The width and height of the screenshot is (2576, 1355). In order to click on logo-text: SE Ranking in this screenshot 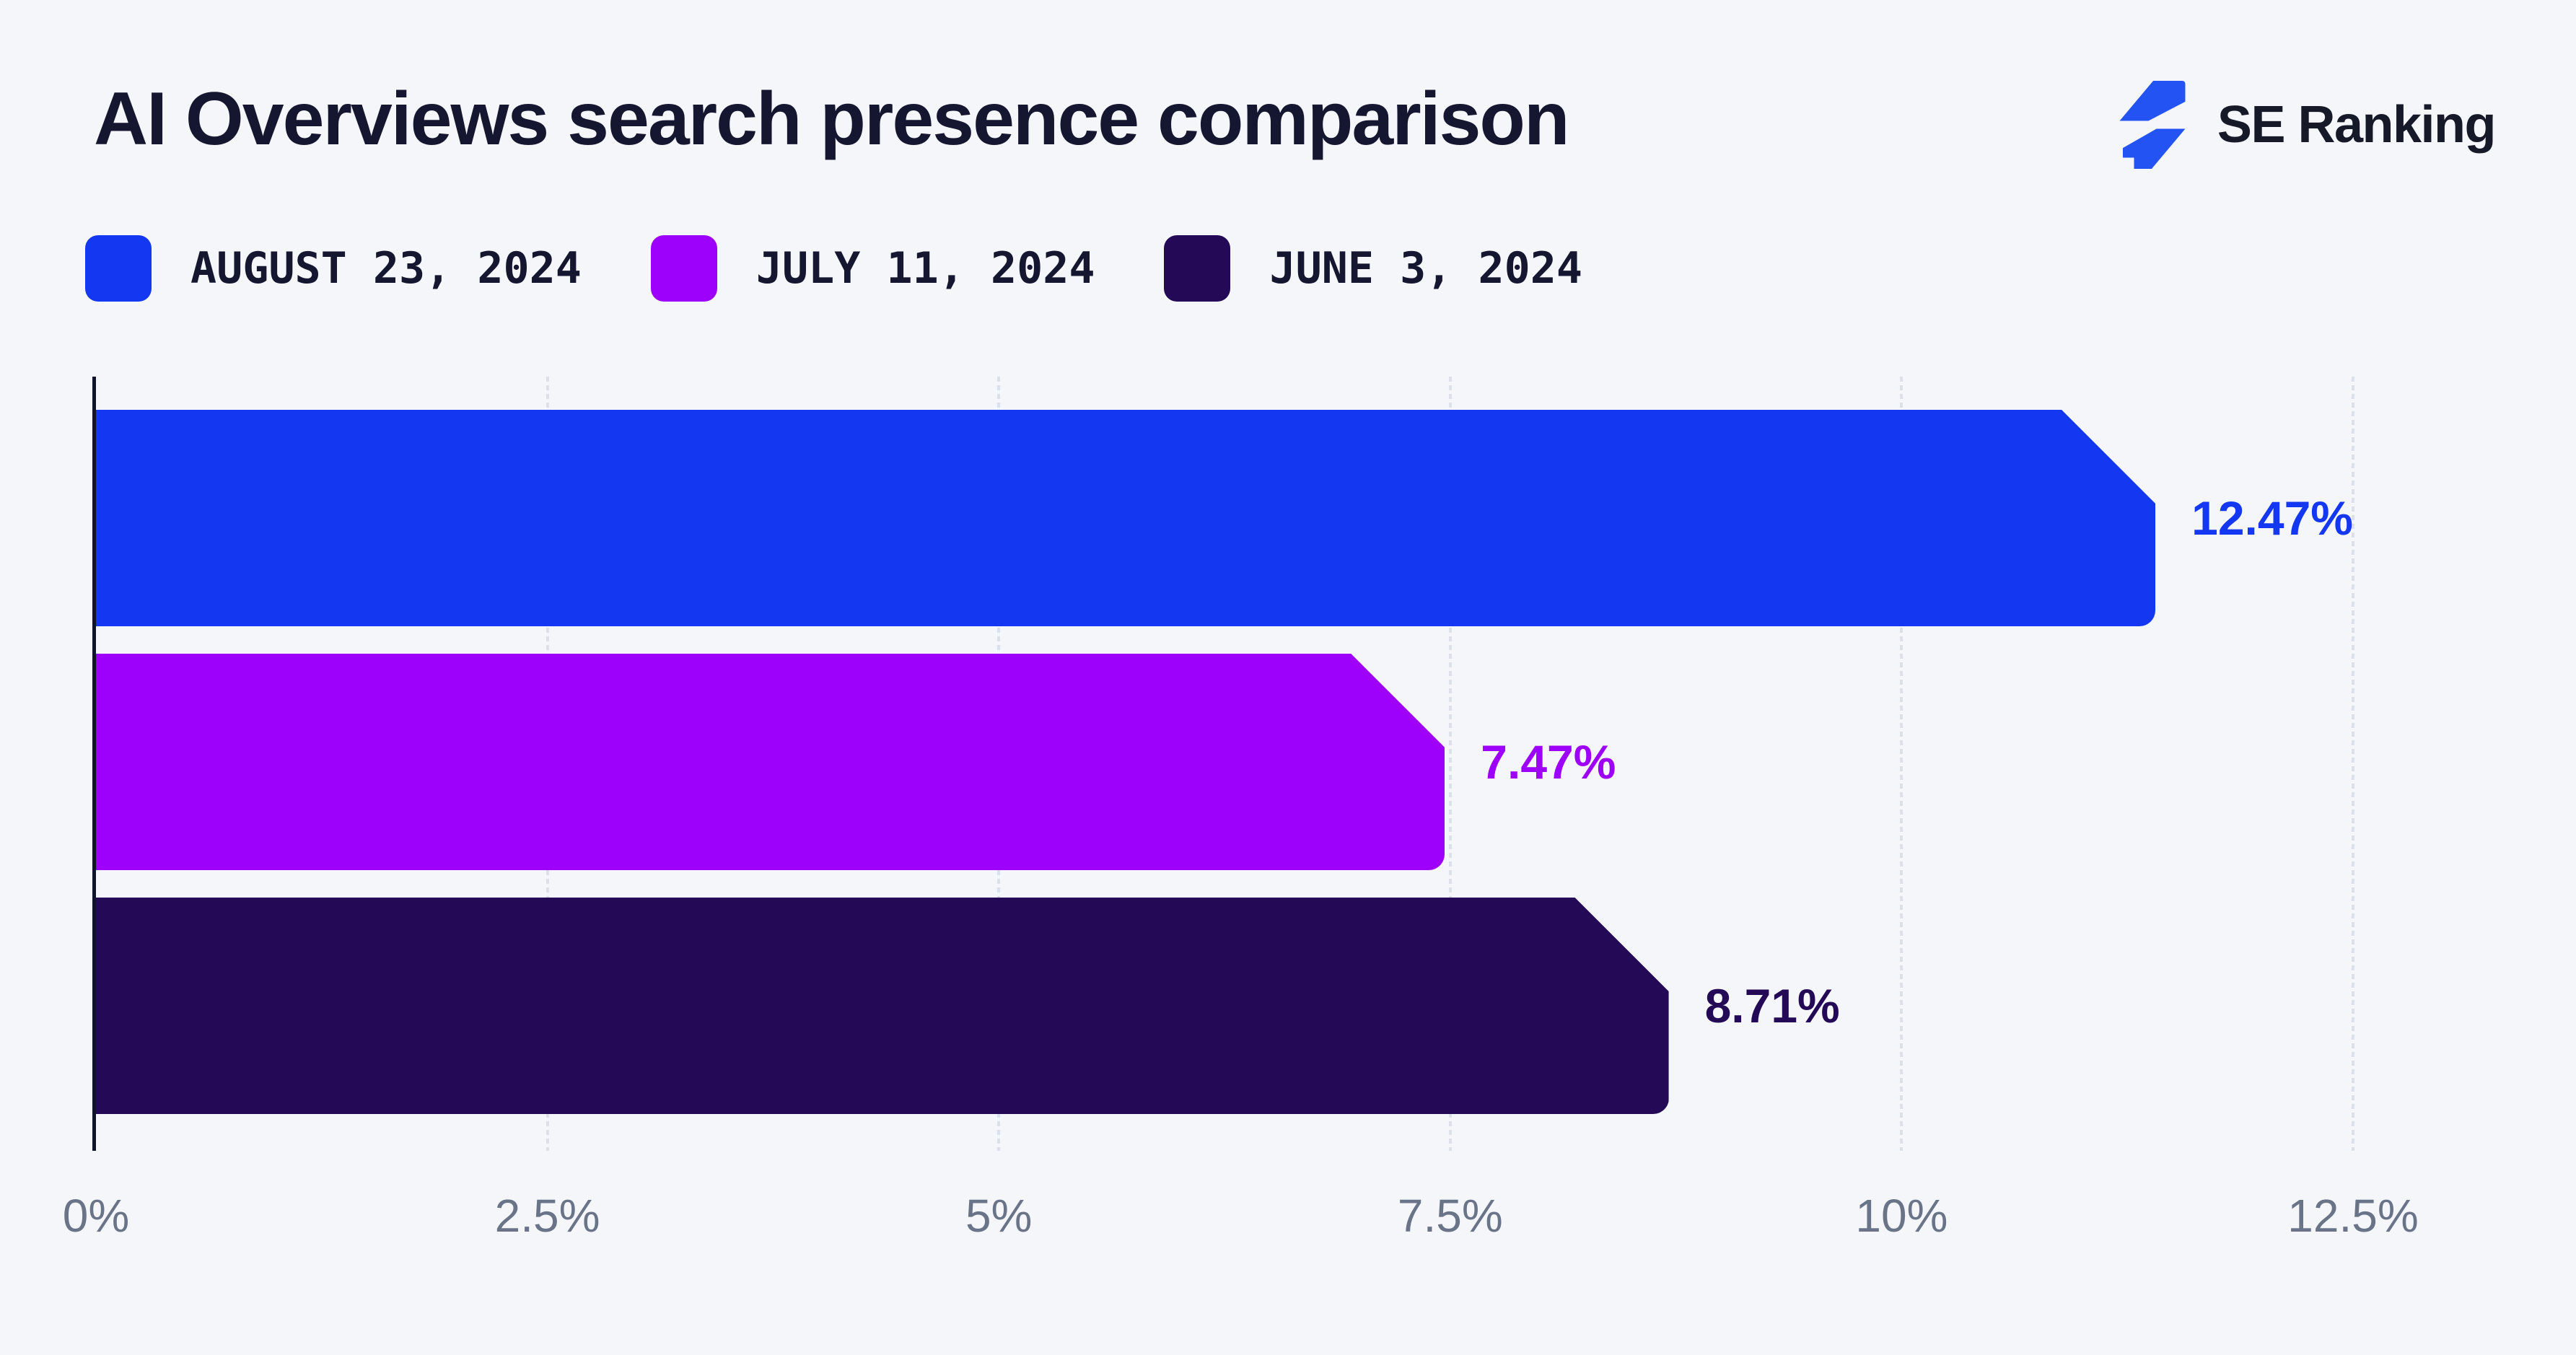, I will do `click(2357, 125)`.